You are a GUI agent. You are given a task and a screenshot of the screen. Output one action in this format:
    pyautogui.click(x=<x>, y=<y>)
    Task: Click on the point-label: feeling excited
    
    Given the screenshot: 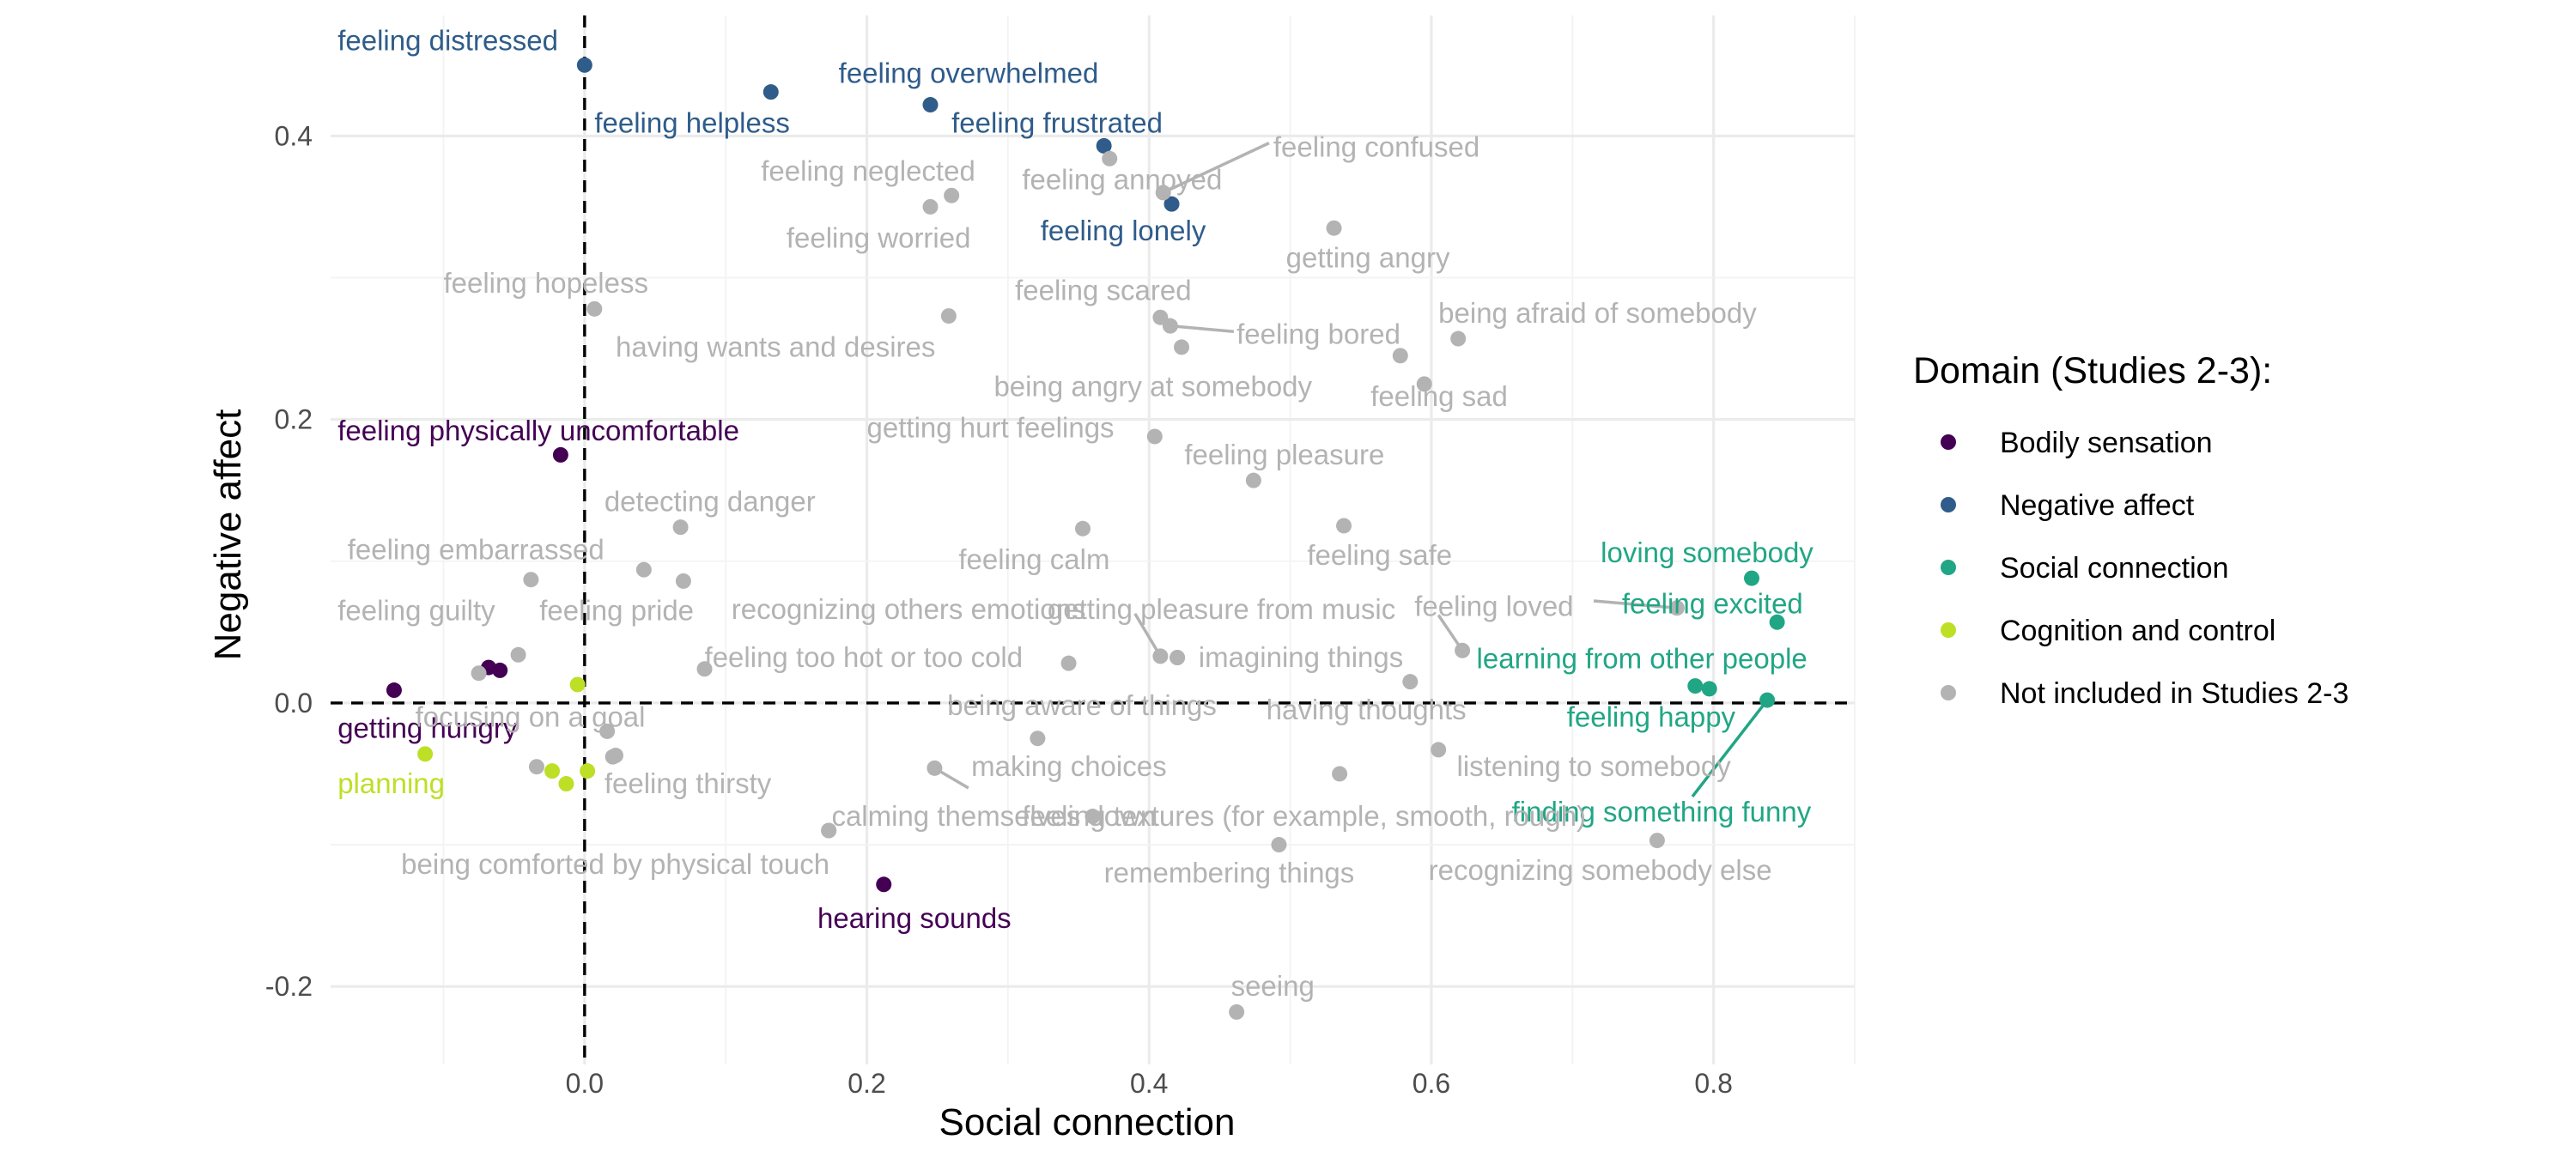 What is the action you would take?
    pyautogui.click(x=1712, y=603)
    